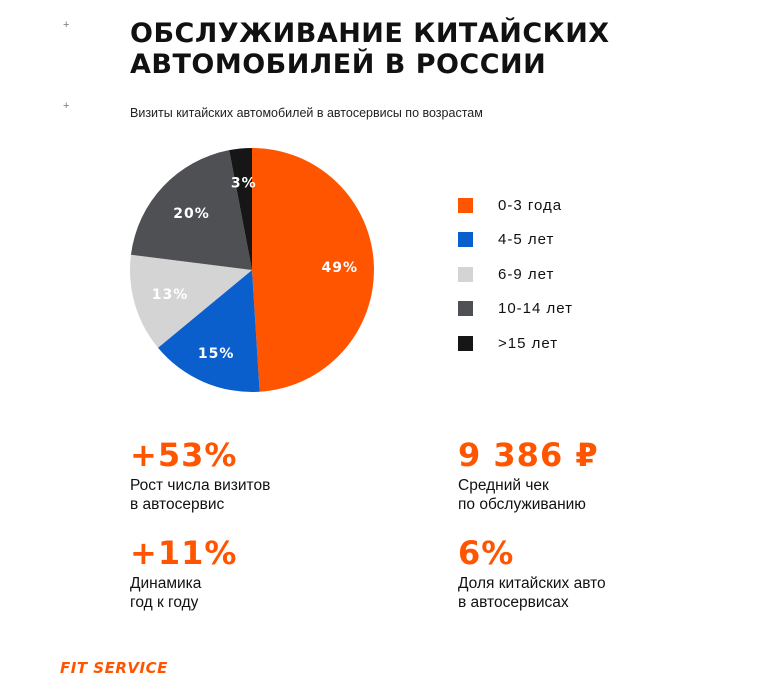 Image resolution: width=782 pixels, height=695 pixels. What do you see at coordinates (216, 354) in the screenshot?
I see `pie-slice-label: 15%` at bounding box center [216, 354].